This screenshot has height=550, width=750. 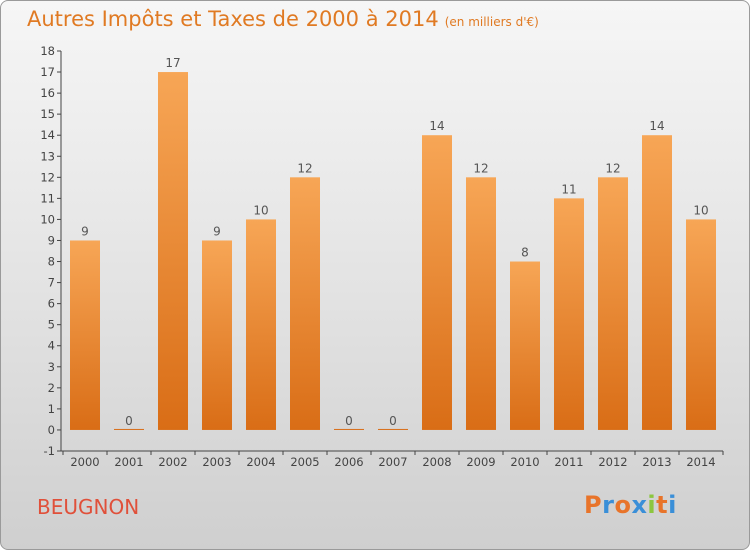 What do you see at coordinates (568, 462) in the screenshot?
I see `x-tick-label-2011: 2011` at bounding box center [568, 462].